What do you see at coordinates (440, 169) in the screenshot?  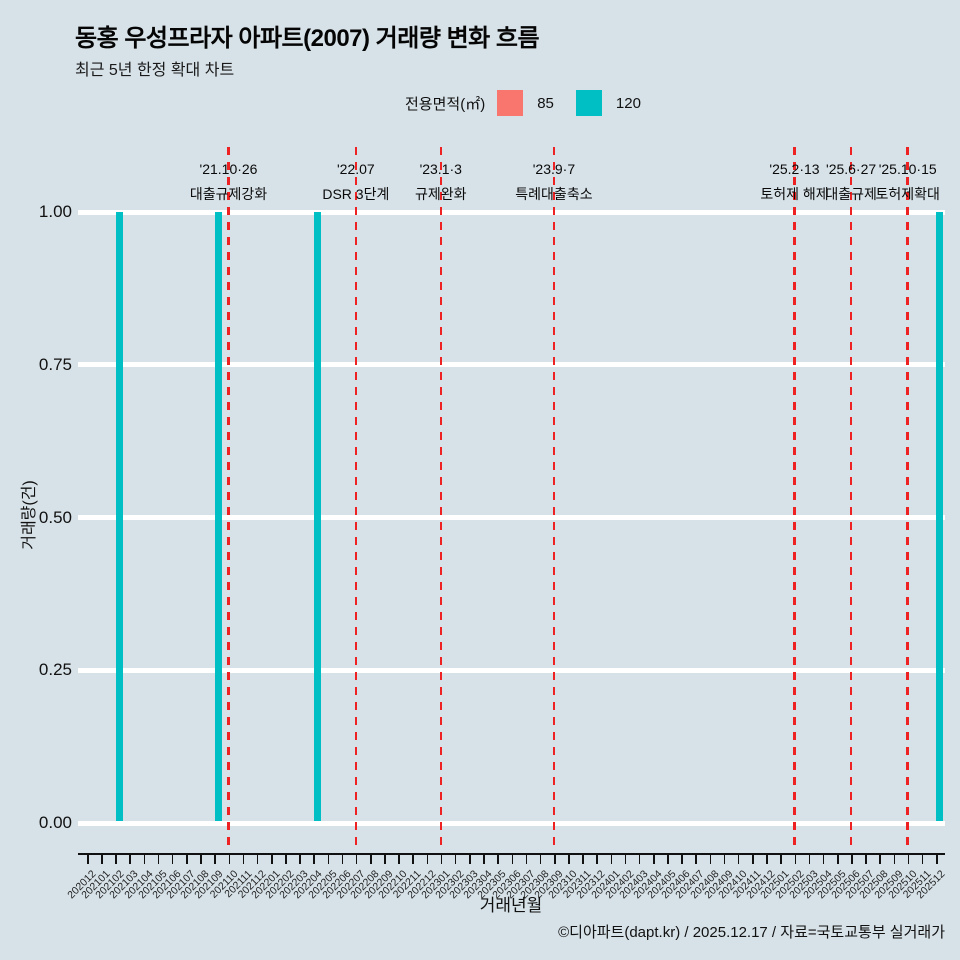 I see `event-date: '23.1·3` at bounding box center [440, 169].